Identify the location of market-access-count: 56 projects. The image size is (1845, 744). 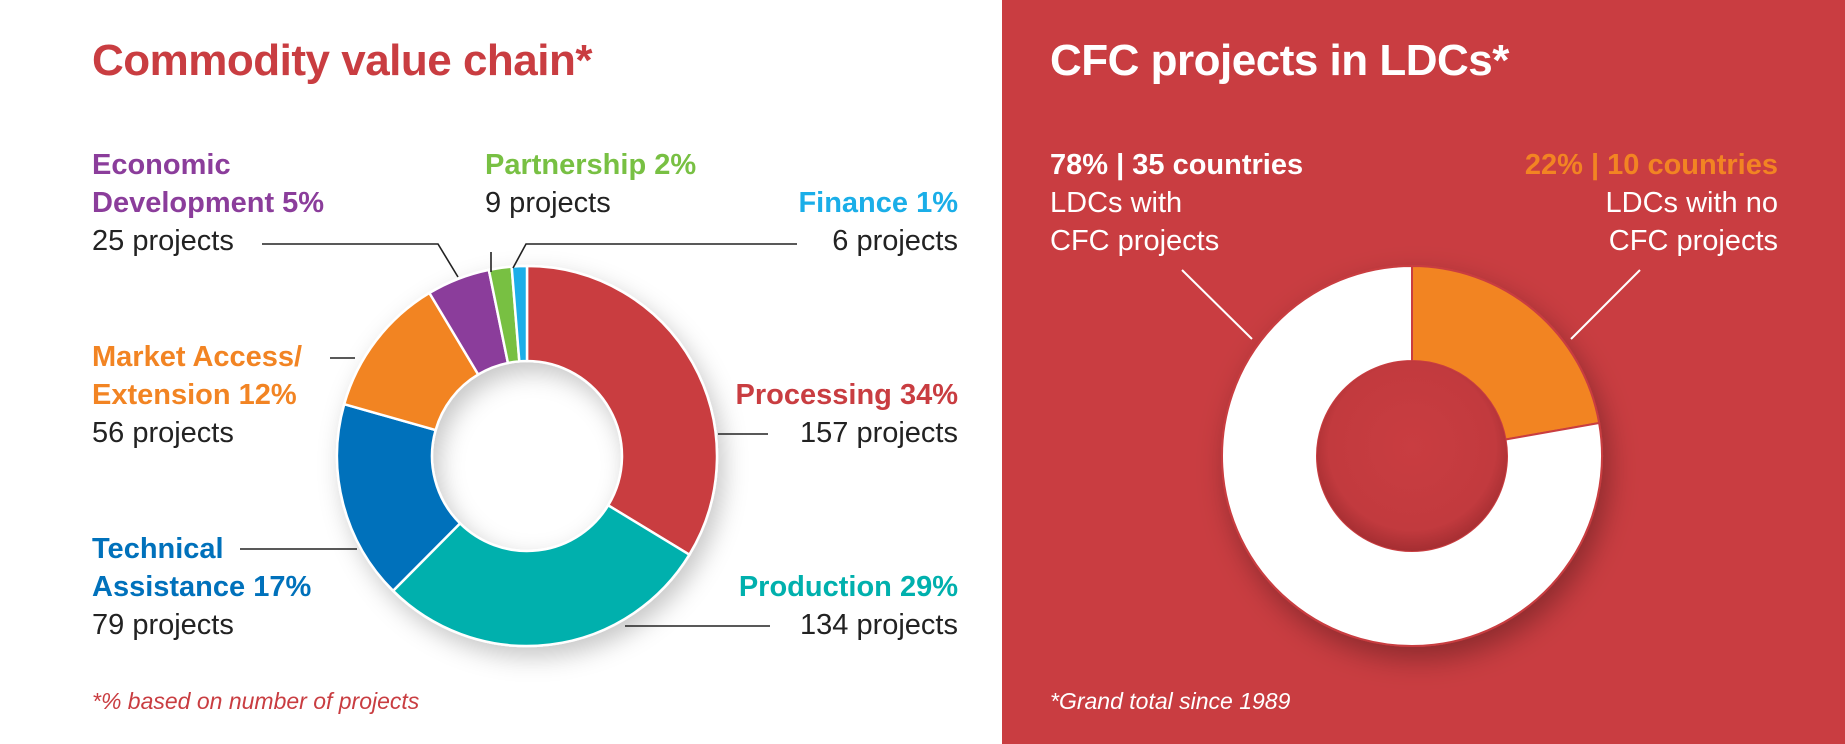
(163, 433).